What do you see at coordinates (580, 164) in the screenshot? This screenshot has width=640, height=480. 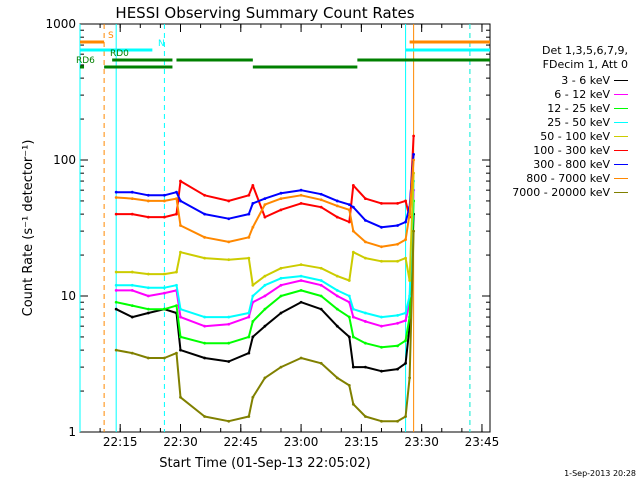 I see `legend-item: 300 - 800 keV` at bounding box center [580, 164].